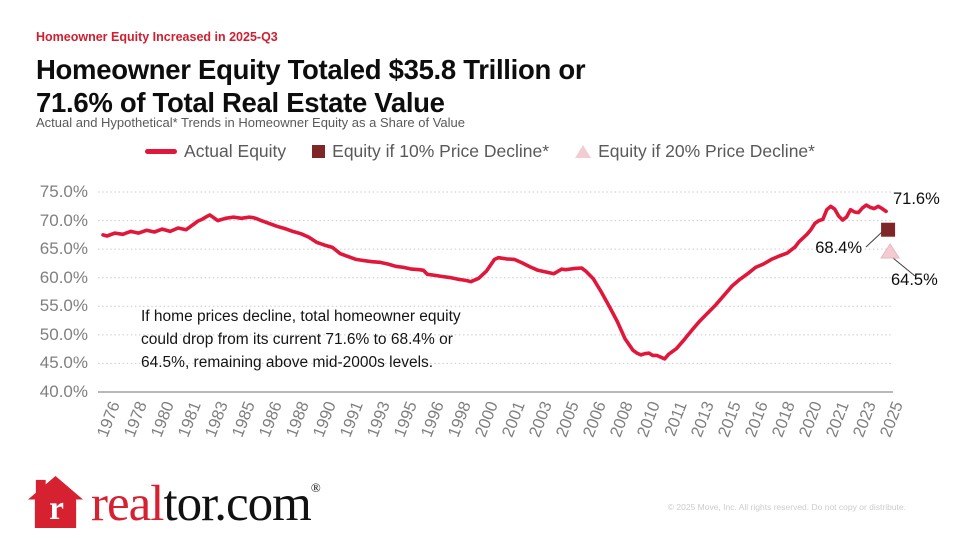 Image resolution: width=960 pixels, height=540 pixels. I want to click on triangle-swatch-icon, so click(583, 151).